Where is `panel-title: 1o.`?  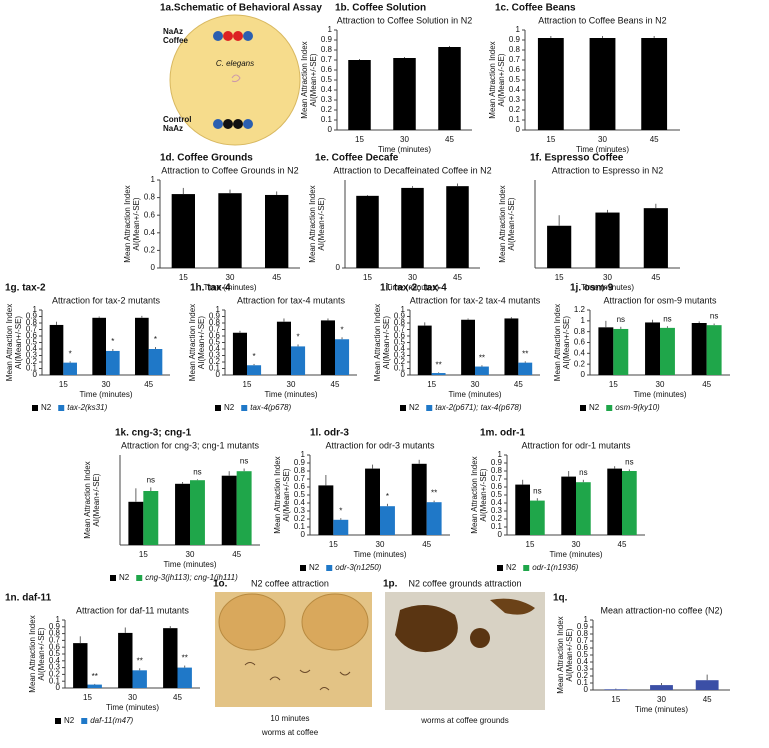
panel-title: 1o. is located at coordinates (220, 584).